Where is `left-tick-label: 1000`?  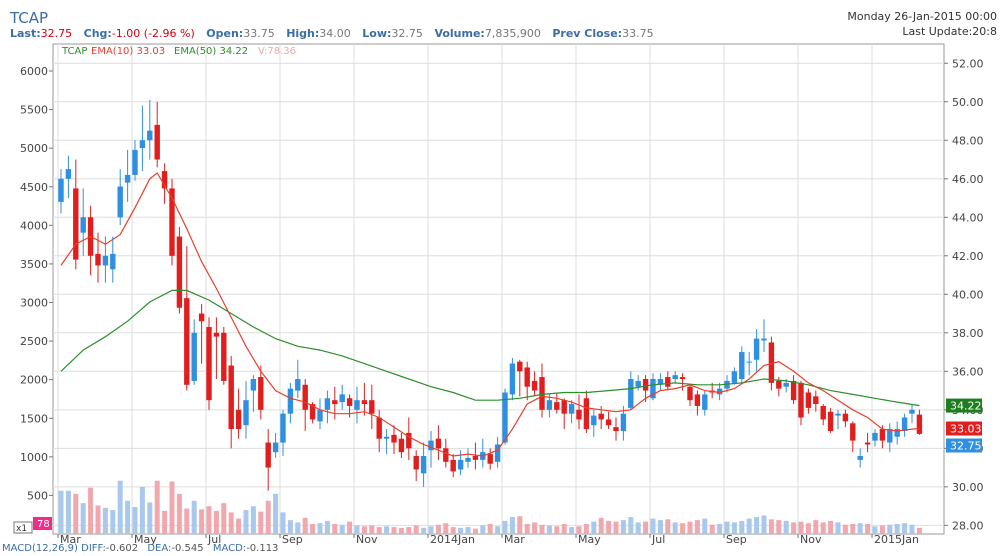
left-tick-label: 1000 is located at coordinates (34, 457).